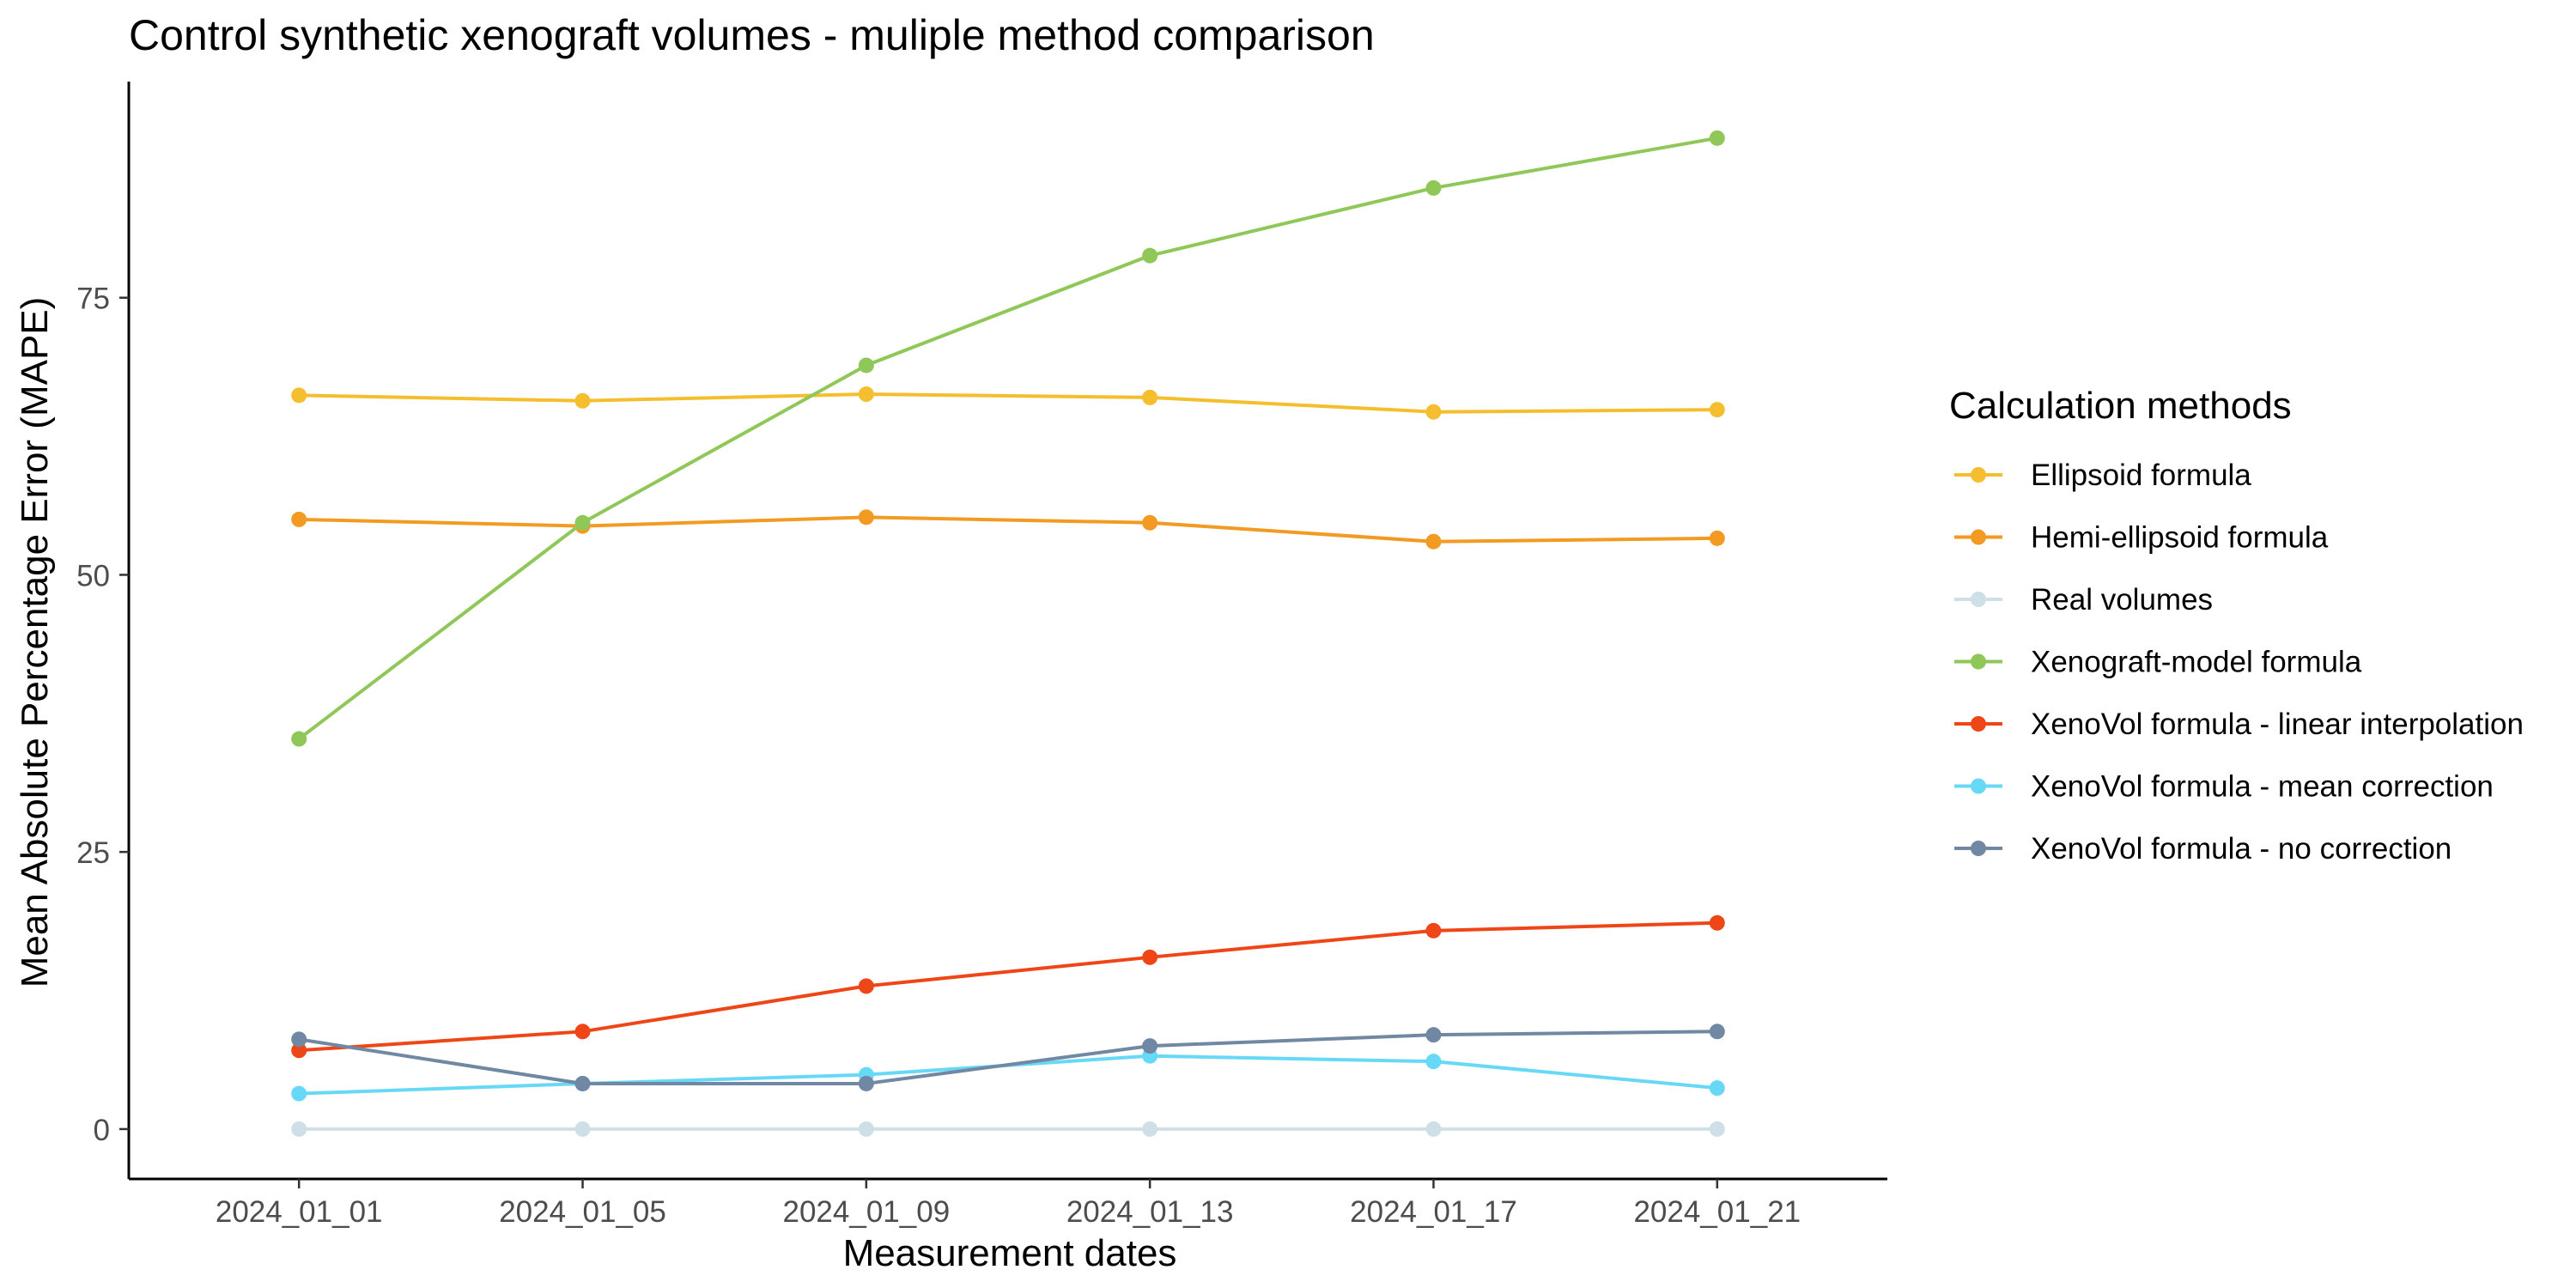  I want to click on legend-label: XenoVol formula - linear interpolation, so click(2277, 724).